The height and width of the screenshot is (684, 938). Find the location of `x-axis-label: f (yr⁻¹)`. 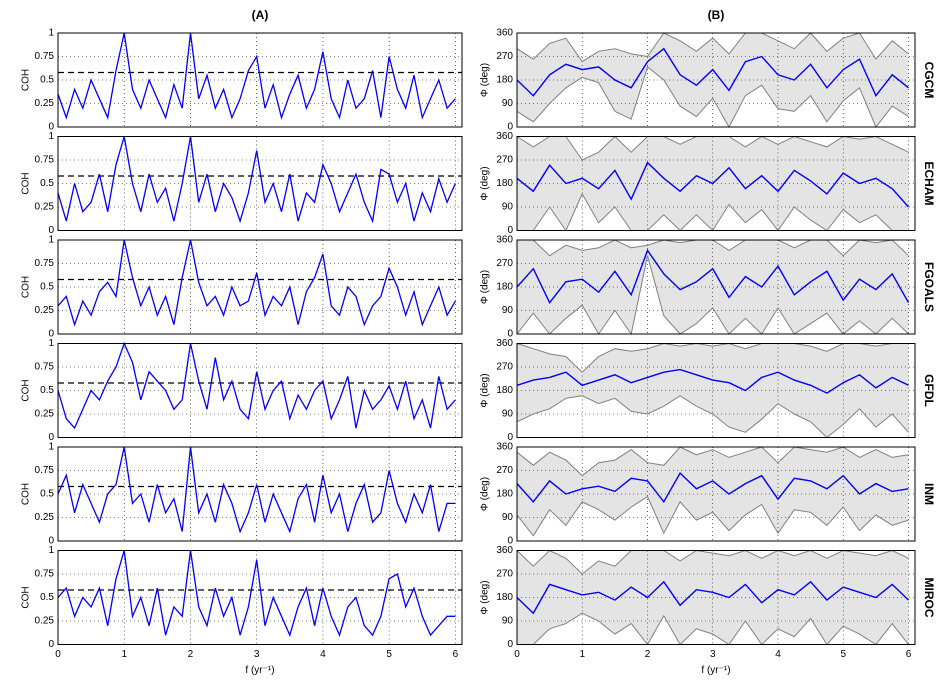

x-axis-label: f (yr⁻¹) is located at coordinates (259, 670).